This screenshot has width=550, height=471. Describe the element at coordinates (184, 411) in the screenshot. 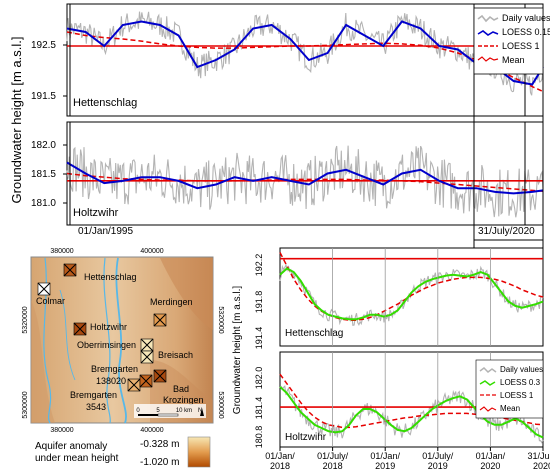

I see `scale-bar-label: 10 km` at that location.